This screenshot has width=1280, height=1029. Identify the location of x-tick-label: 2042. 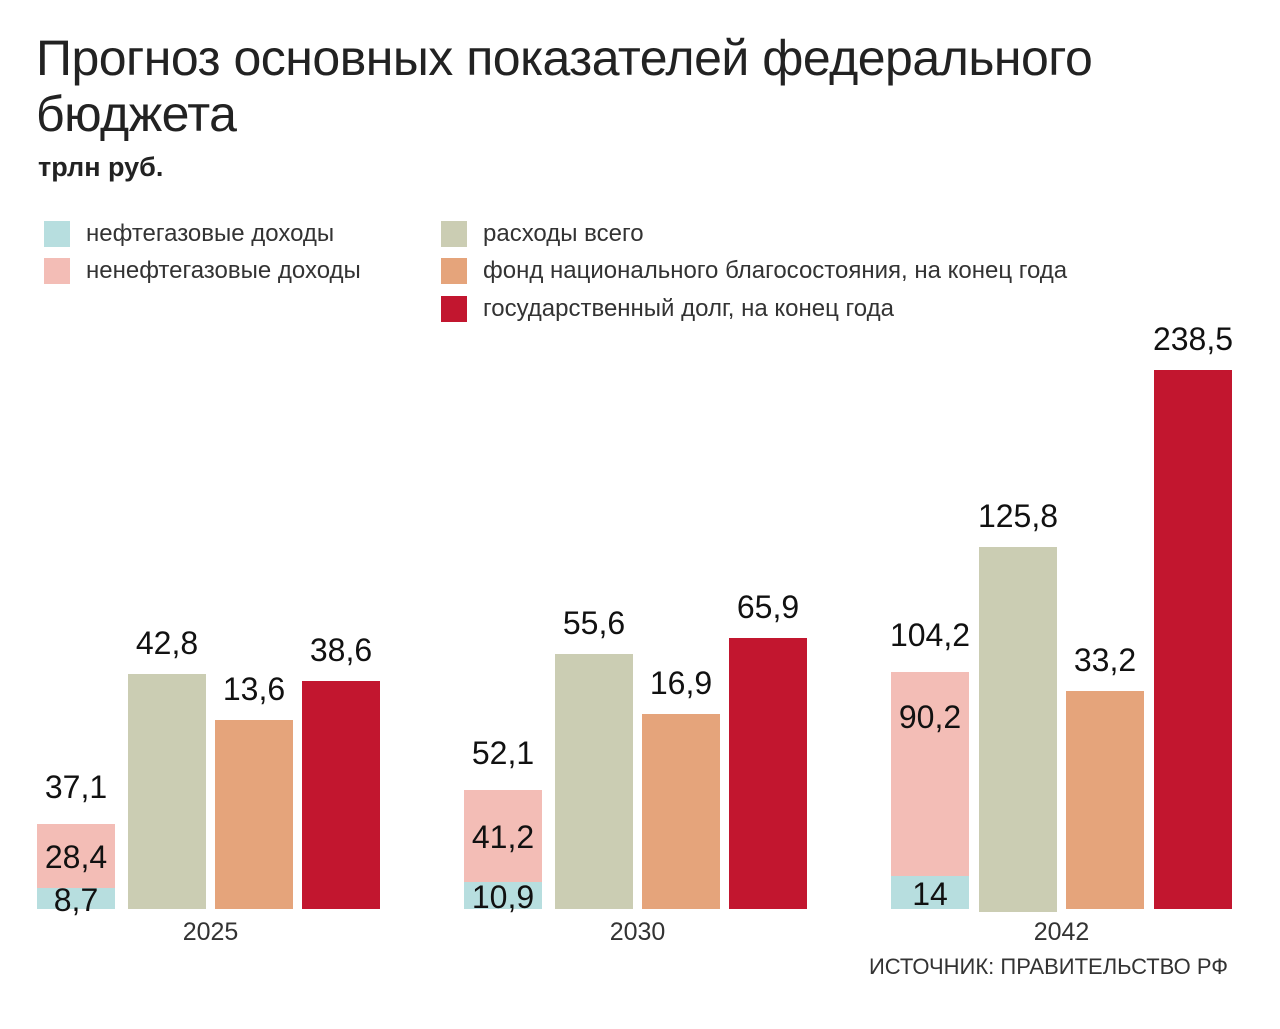
(1061, 932).